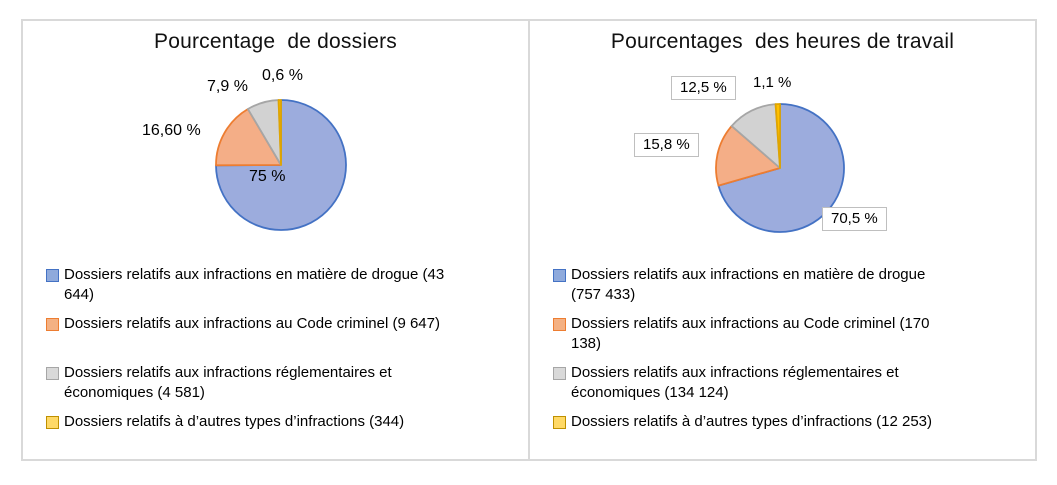 The width and height of the screenshot is (1057, 485). Describe the element at coordinates (780, 168) in the screenshot. I see `pie-chart-heures` at that location.